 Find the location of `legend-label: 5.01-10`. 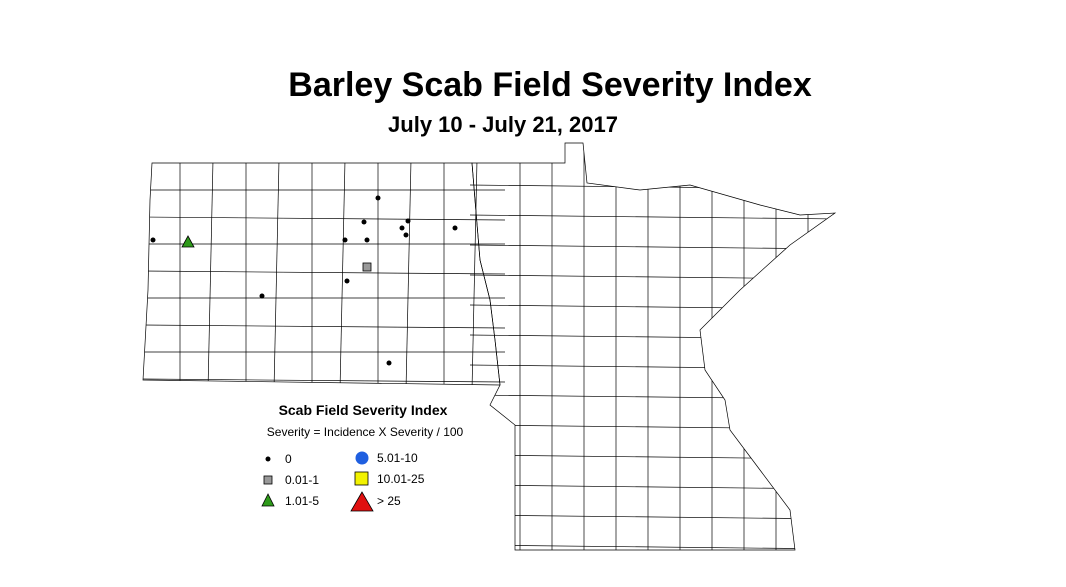

legend-label: 5.01-10 is located at coordinates (397, 458).